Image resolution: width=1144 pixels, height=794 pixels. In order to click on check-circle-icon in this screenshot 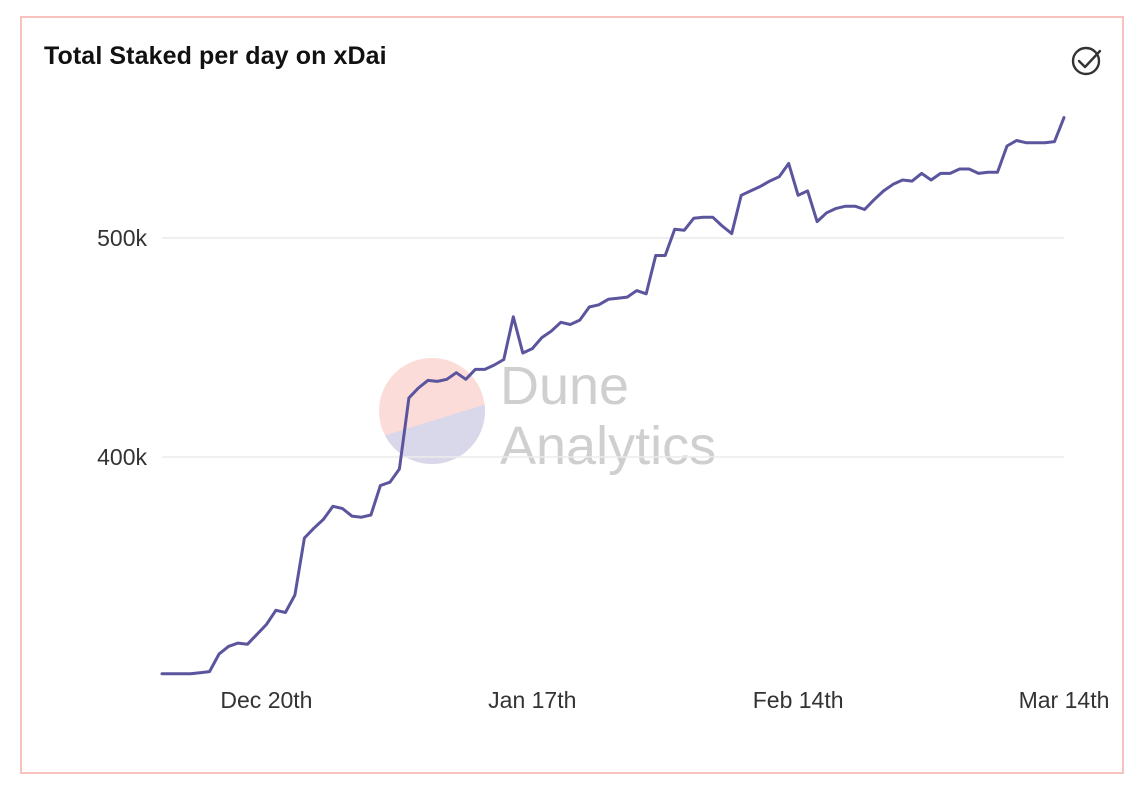, I will do `click(1087, 60)`.